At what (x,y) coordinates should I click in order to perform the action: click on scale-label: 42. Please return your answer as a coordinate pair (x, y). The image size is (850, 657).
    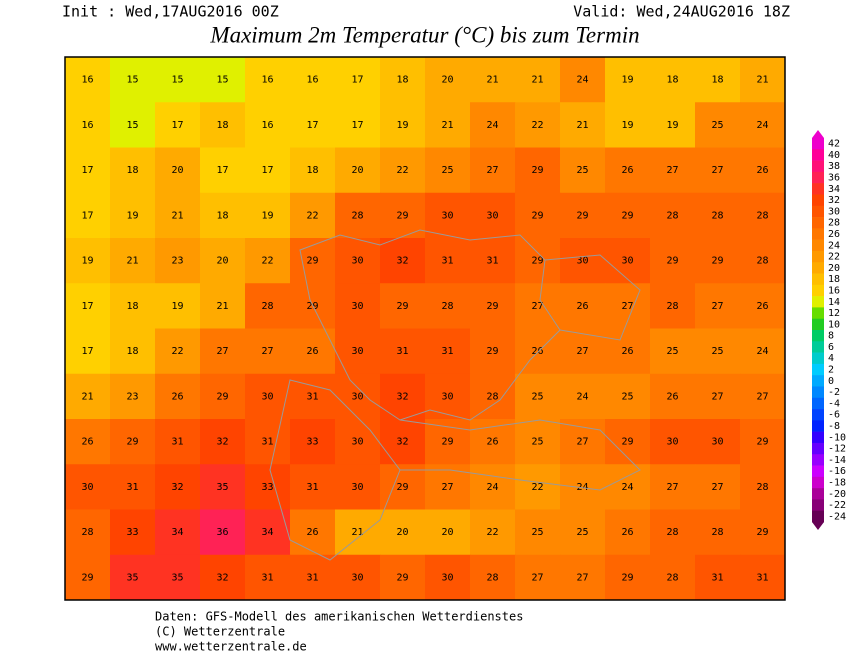
    Looking at the image, I should click on (834, 144).